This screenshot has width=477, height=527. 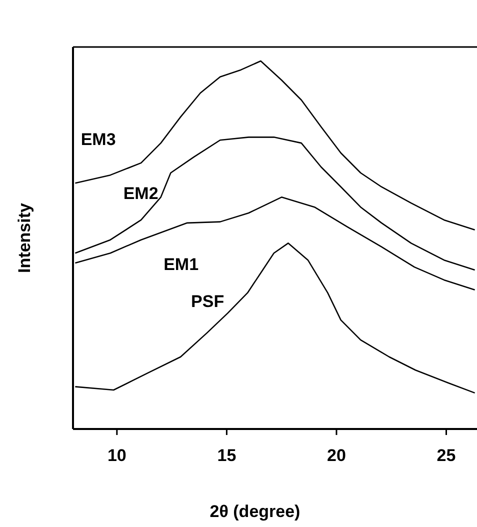 I want to click on x-tick-label: 25, so click(x=446, y=456).